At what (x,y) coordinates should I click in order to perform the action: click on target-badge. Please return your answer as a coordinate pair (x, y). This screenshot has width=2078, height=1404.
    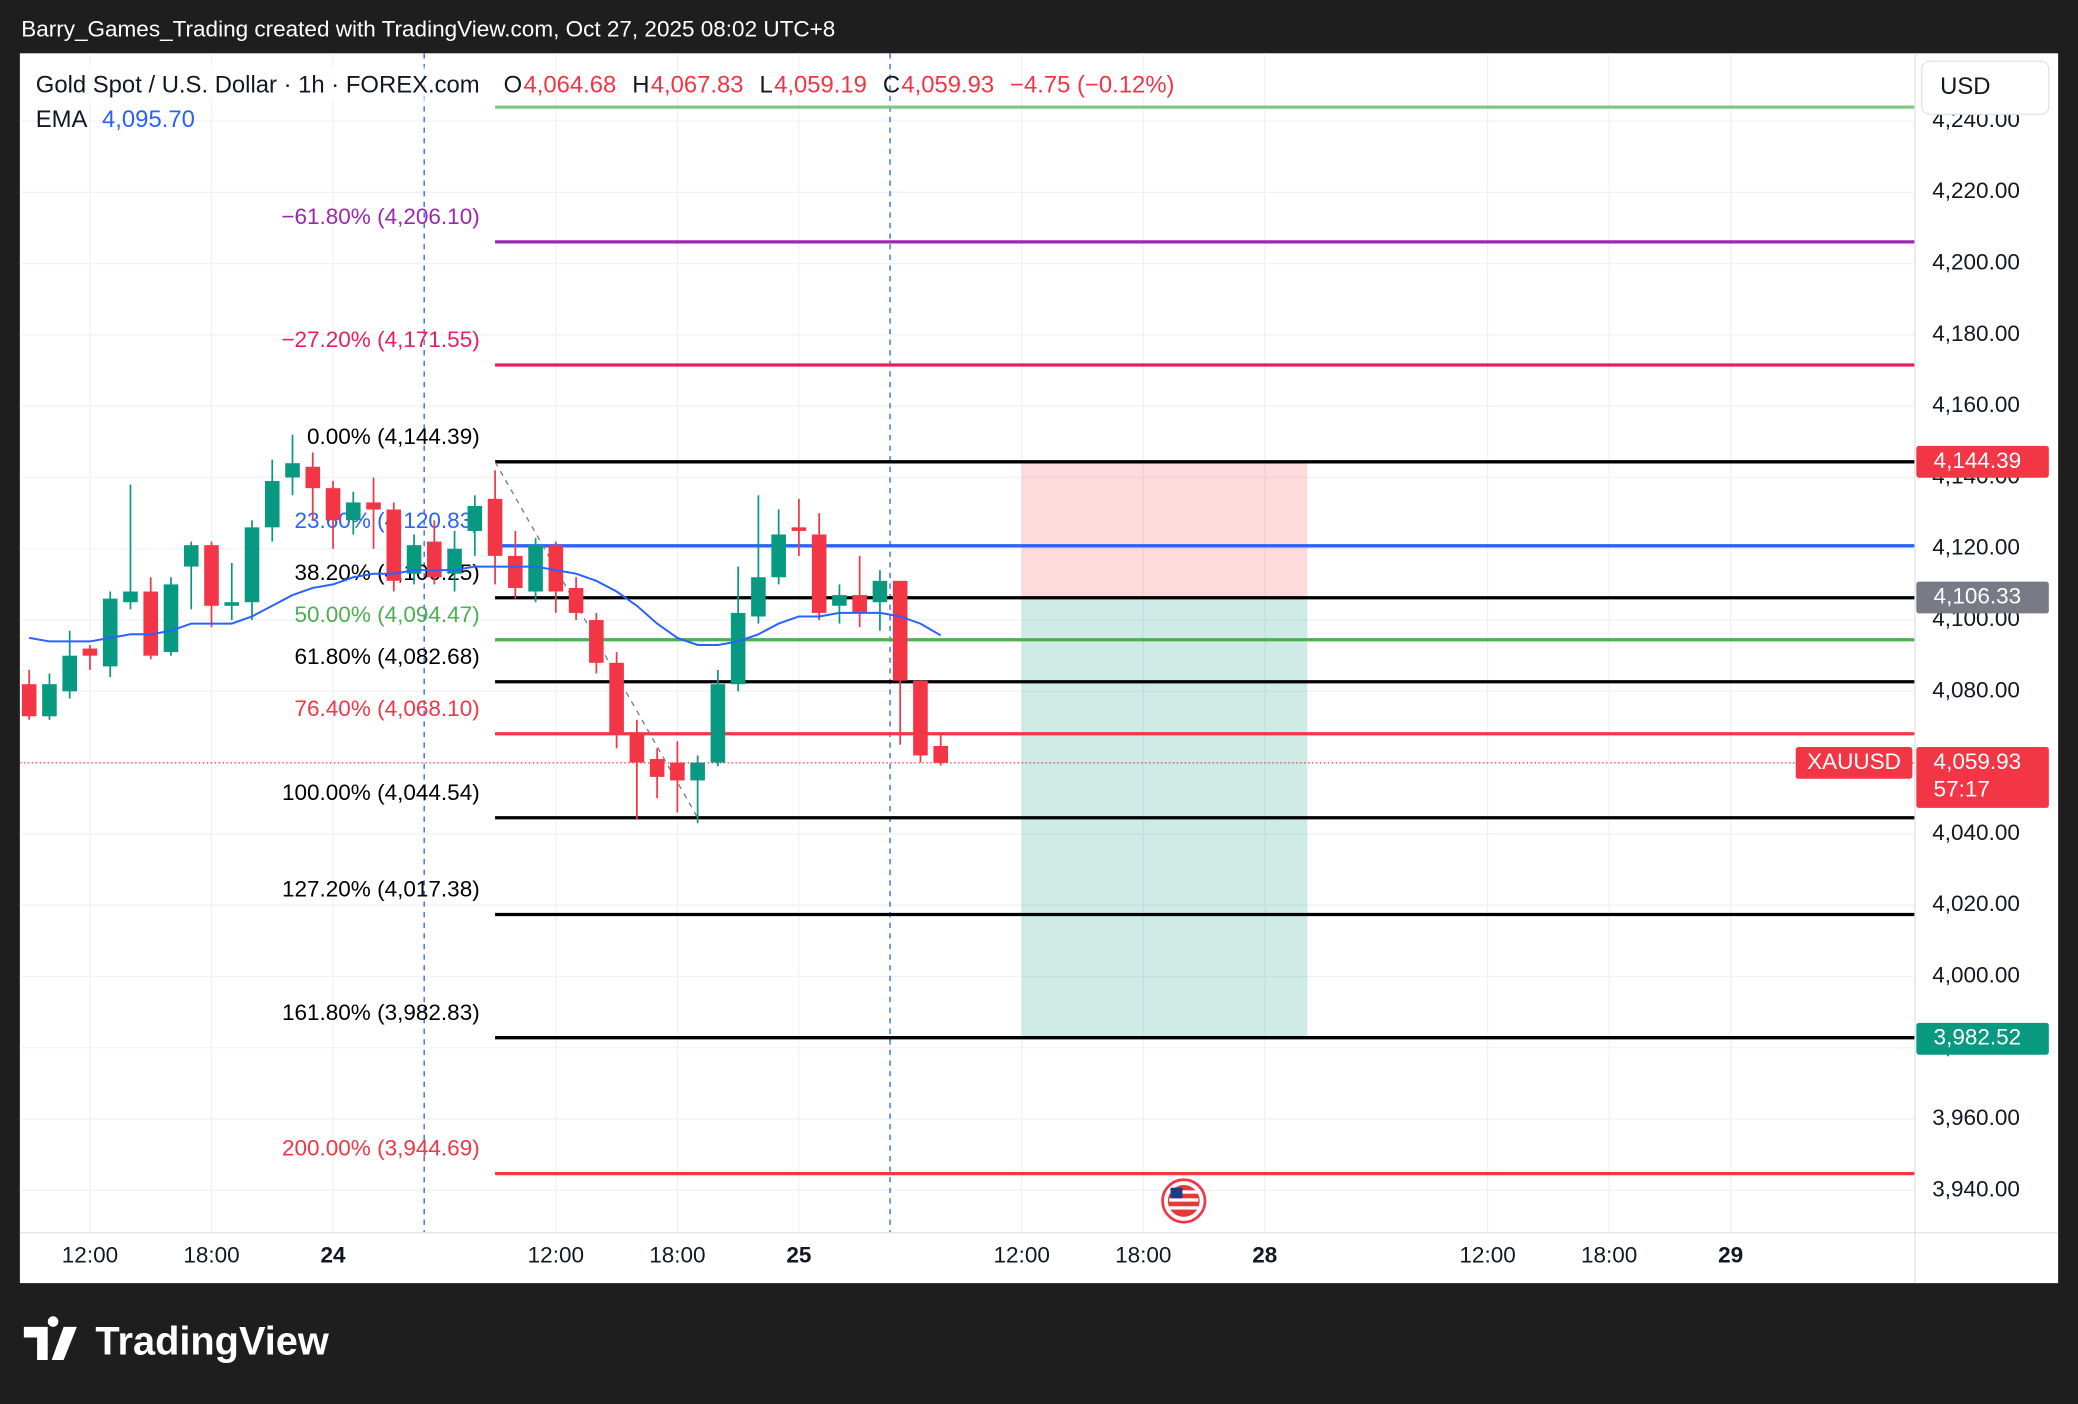
    Looking at the image, I should click on (1982, 1038).